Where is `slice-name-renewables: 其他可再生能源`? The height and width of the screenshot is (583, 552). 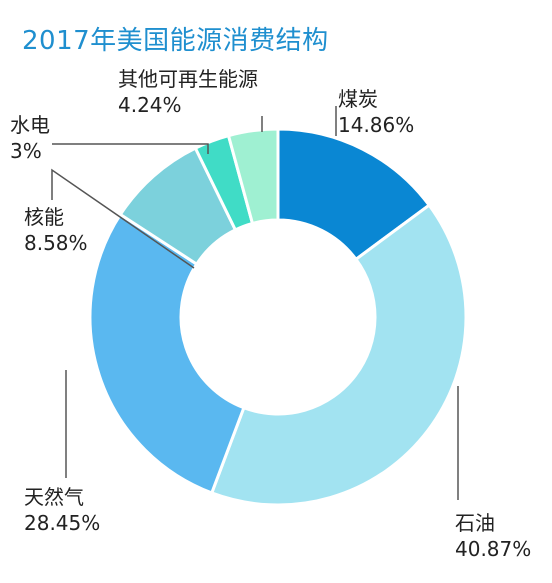
slice-name-renewables: 其他可再生能源 is located at coordinates (188, 79).